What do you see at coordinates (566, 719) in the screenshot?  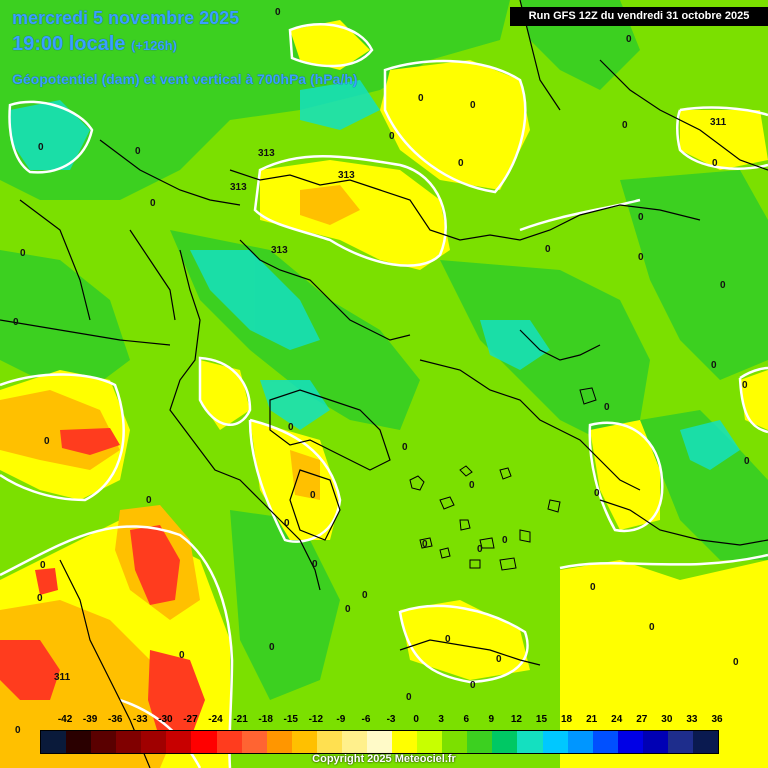 I see `legend-tick-label: 18` at bounding box center [566, 719].